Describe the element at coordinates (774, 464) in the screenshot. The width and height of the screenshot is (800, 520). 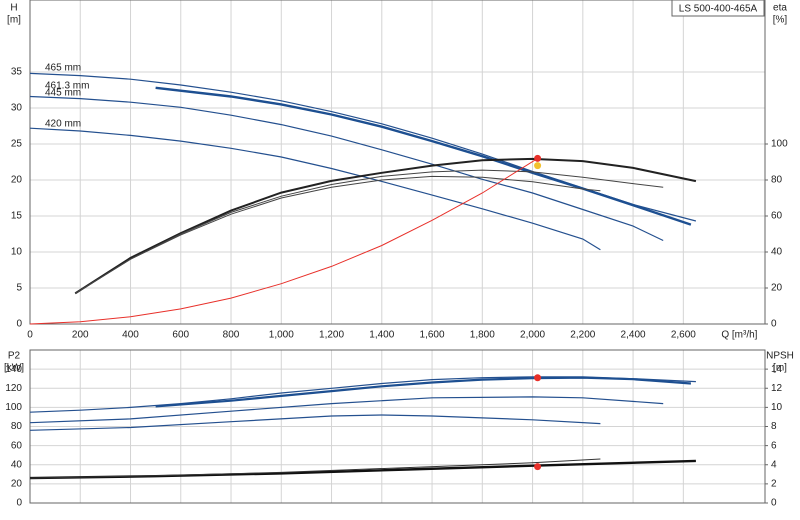
I see `y2-tick-label: 4` at that location.